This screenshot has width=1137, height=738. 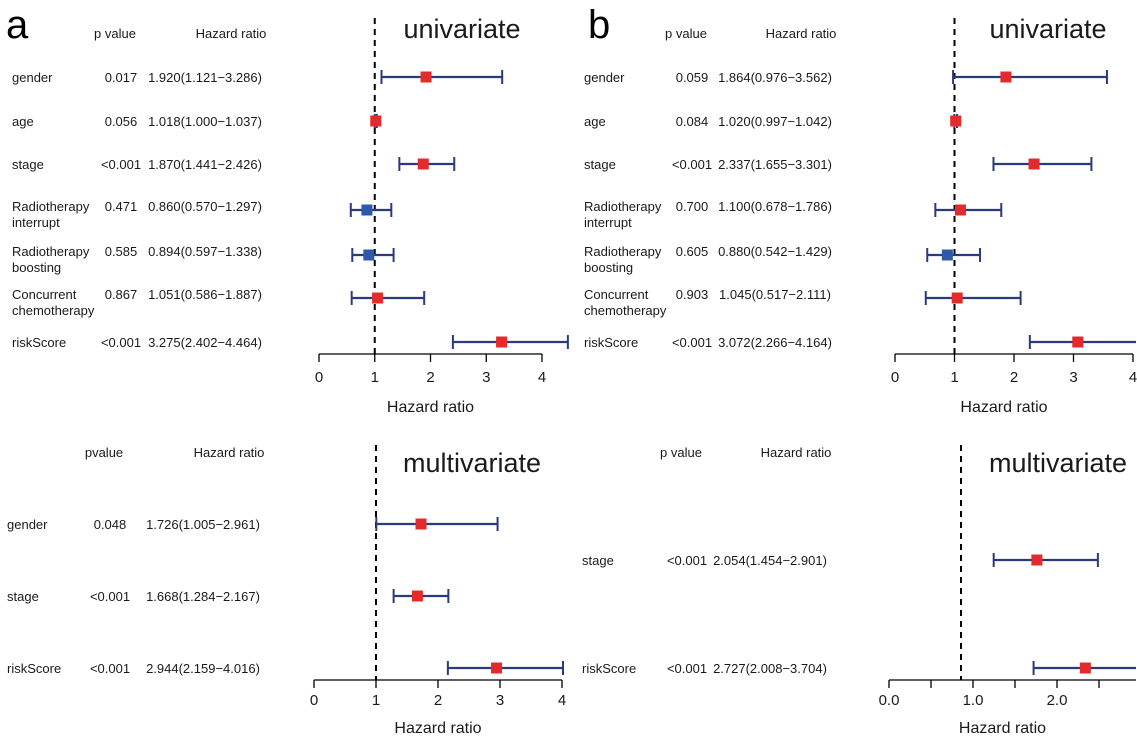 What do you see at coordinates (44, 294) in the screenshot?
I see `row-label: Concurrent` at bounding box center [44, 294].